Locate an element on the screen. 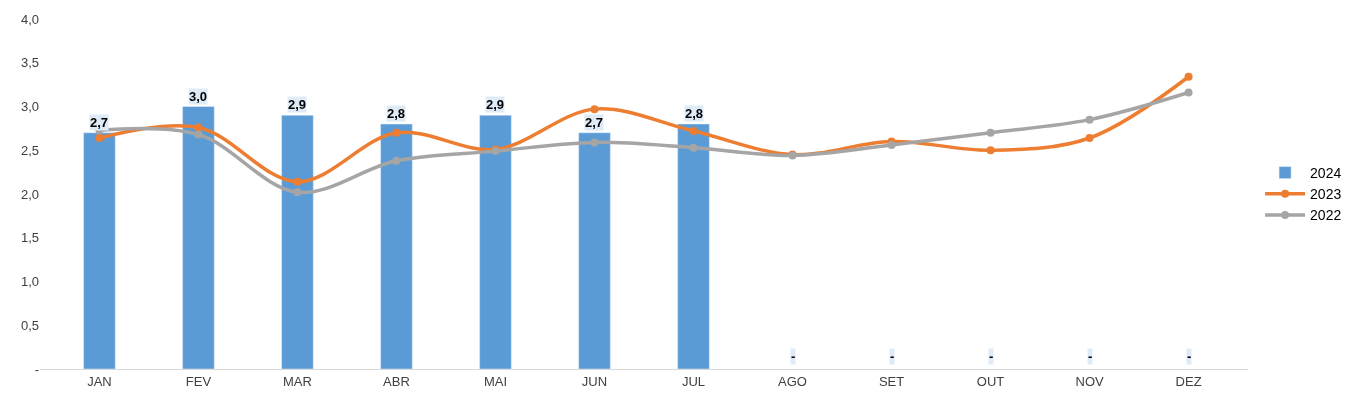 The image size is (1359, 401). x-tick-label: JAN is located at coordinates (99, 381).